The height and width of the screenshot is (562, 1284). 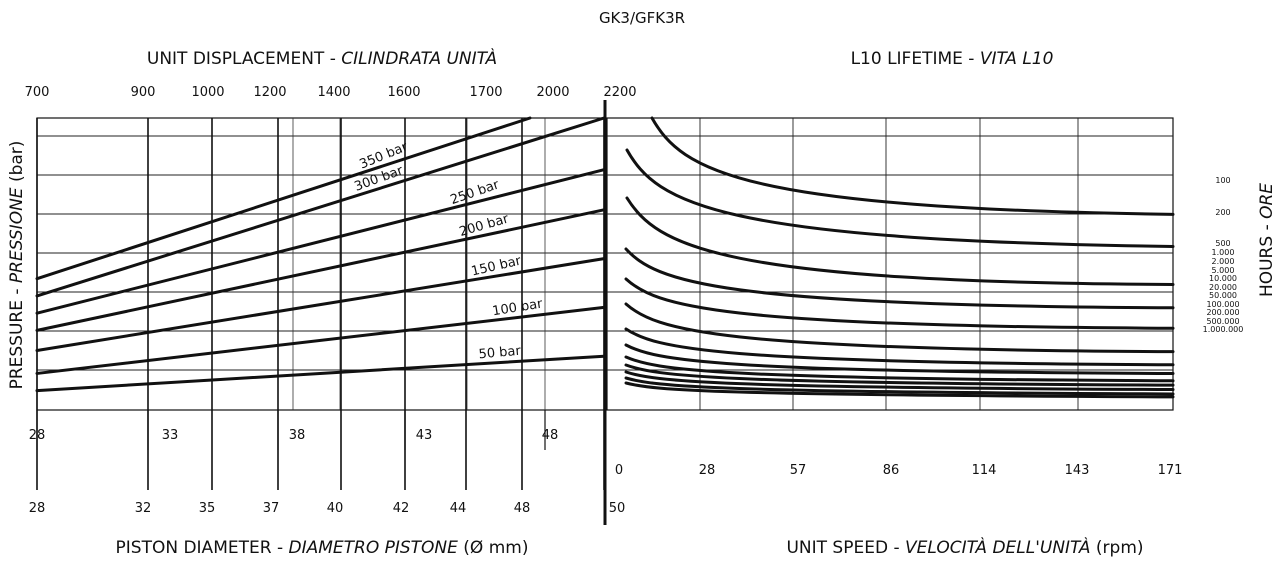 What do you see at coordinates (891, 470) in the screenshot?
I see `right-x-tick-label: 86` at bounding box center [891, 470].